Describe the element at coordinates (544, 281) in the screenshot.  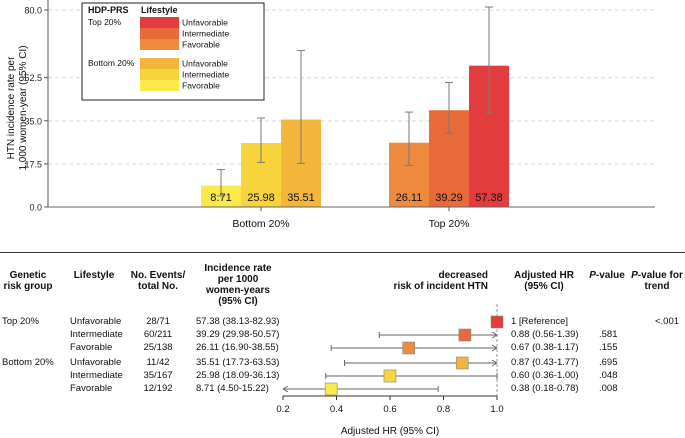
I see `header-adjusted-hr: Adjusted HR (95% CI)` at that location.